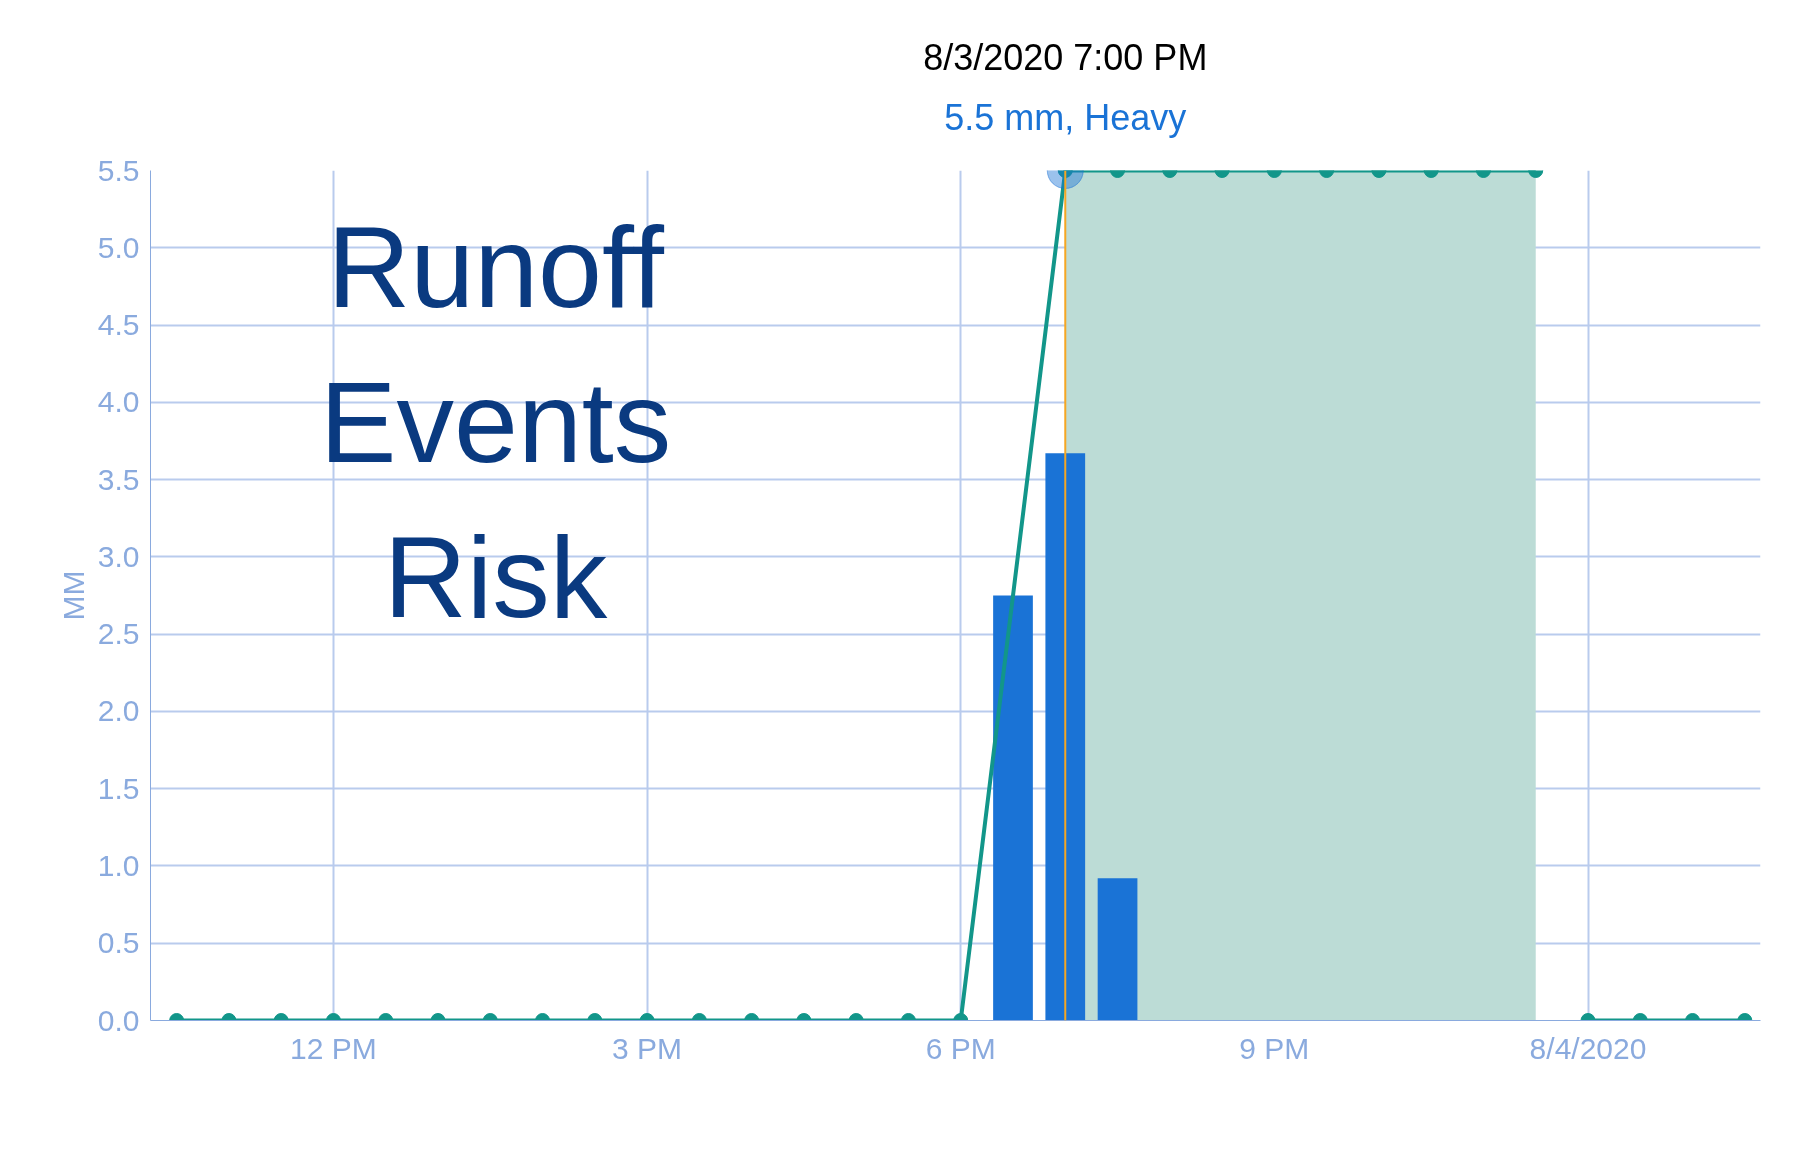  I want to click on y-tick-label: 2.0, so click(118, 711).